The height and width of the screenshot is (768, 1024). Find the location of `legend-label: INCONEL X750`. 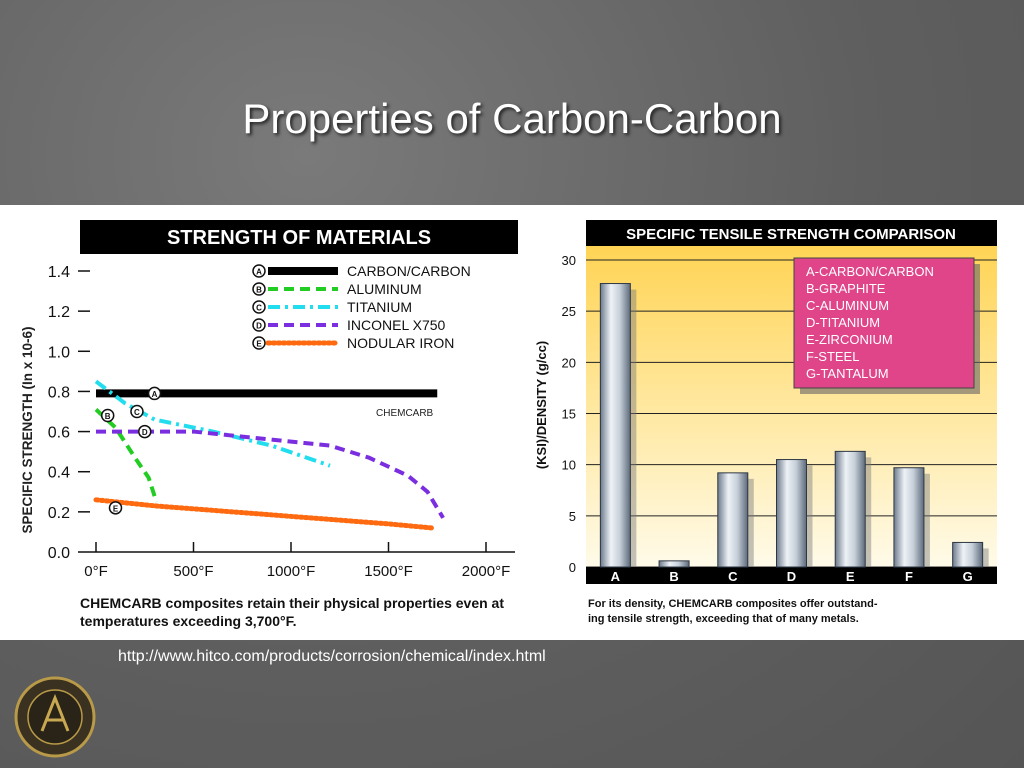

legend-label: INCONEL X750 is located at coordinates (396, 325).